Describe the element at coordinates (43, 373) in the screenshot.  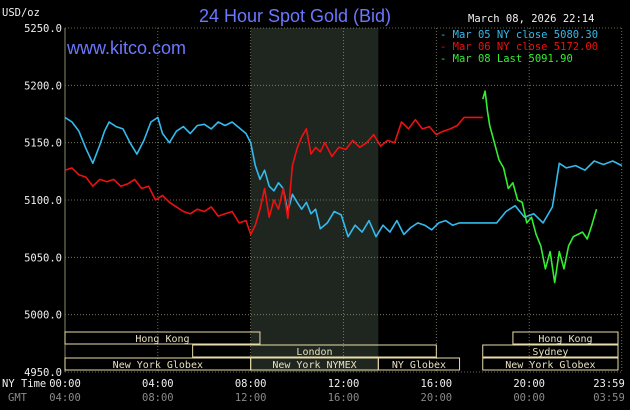
I see `y-tick-label: 4950.0` at that location.